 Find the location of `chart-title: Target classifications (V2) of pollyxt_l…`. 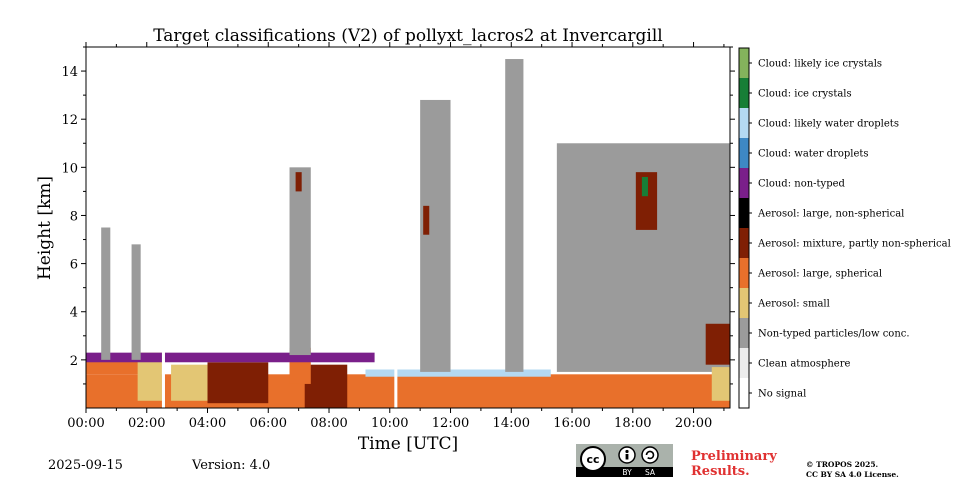

chart-title: Target classifications (V2) of pollyxt_l… is located at coordinates (407, 36).